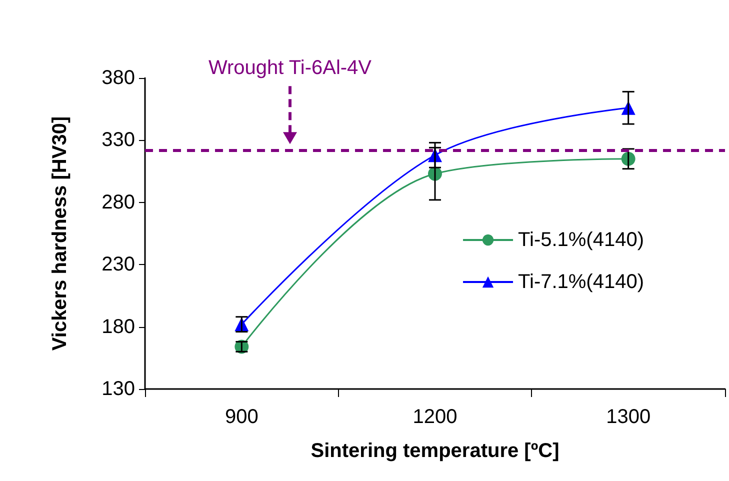 Image resolution: width=729 pixels, height=481 pixels. What do you see at coordinates (118, 140) in the screenshot?
I see `y-tick-label: 330` at bounding box center [118, 140].